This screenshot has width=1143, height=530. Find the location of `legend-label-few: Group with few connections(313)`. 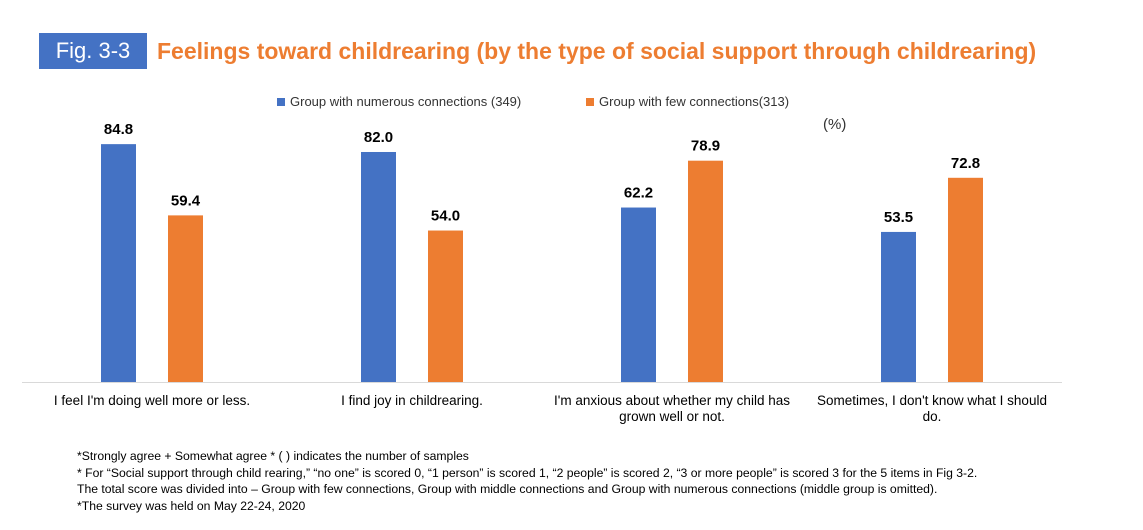

legend-label-few: Group with few connections(313) is located at coordinates (694, 101).